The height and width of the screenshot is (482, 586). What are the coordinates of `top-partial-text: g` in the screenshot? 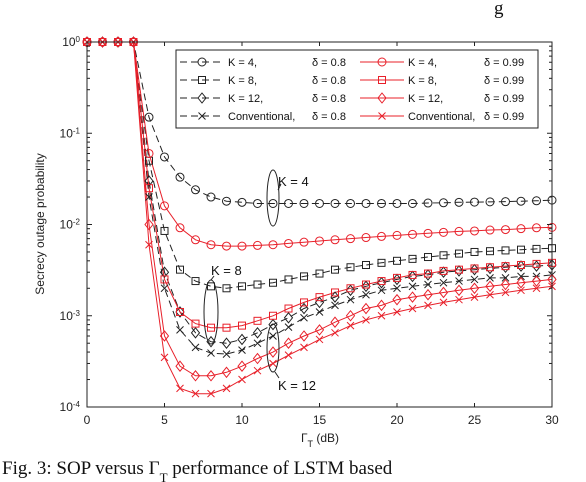 It's located at (499, 9).